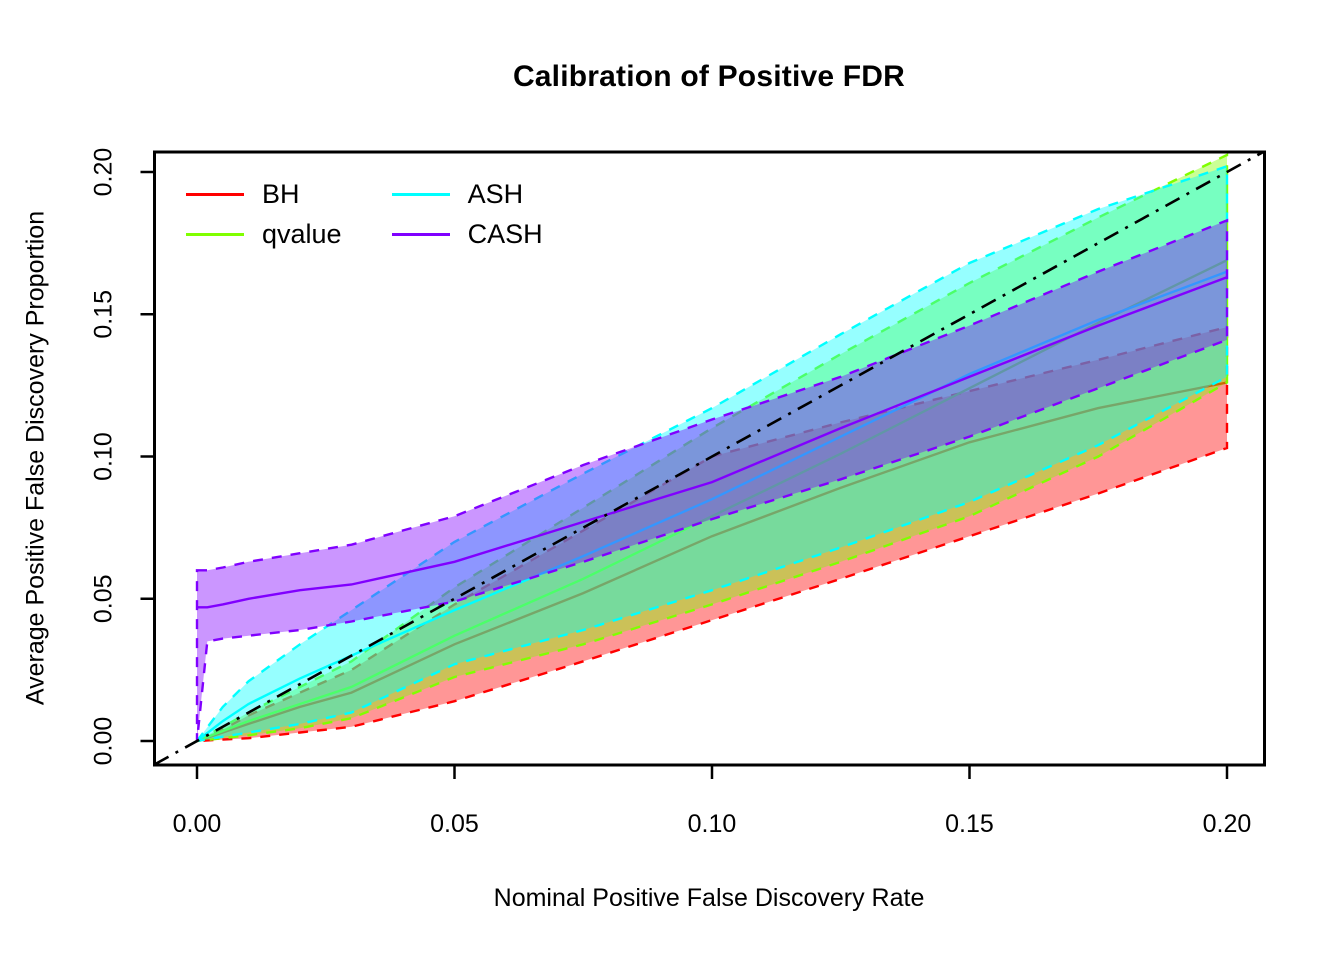 This screenshot has height=960, width=1344. Describe the element at coordinates (712, 824) in the screenshot. I see `x-tick-label: 0.10` at that location.